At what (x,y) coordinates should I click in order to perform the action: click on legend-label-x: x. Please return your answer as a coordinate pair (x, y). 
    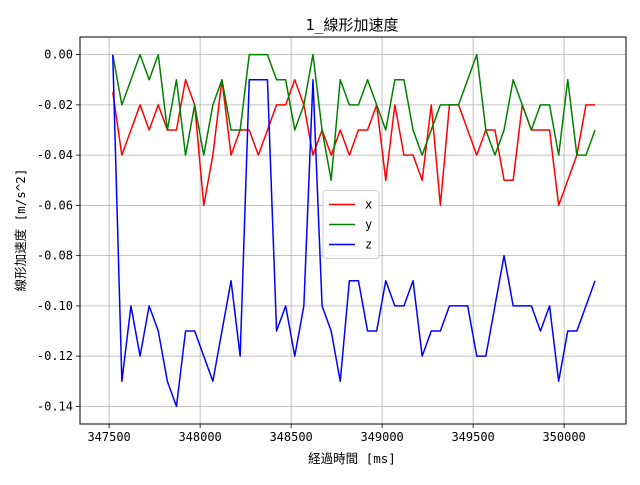
    Looking at the image, I should click on (368, 205).